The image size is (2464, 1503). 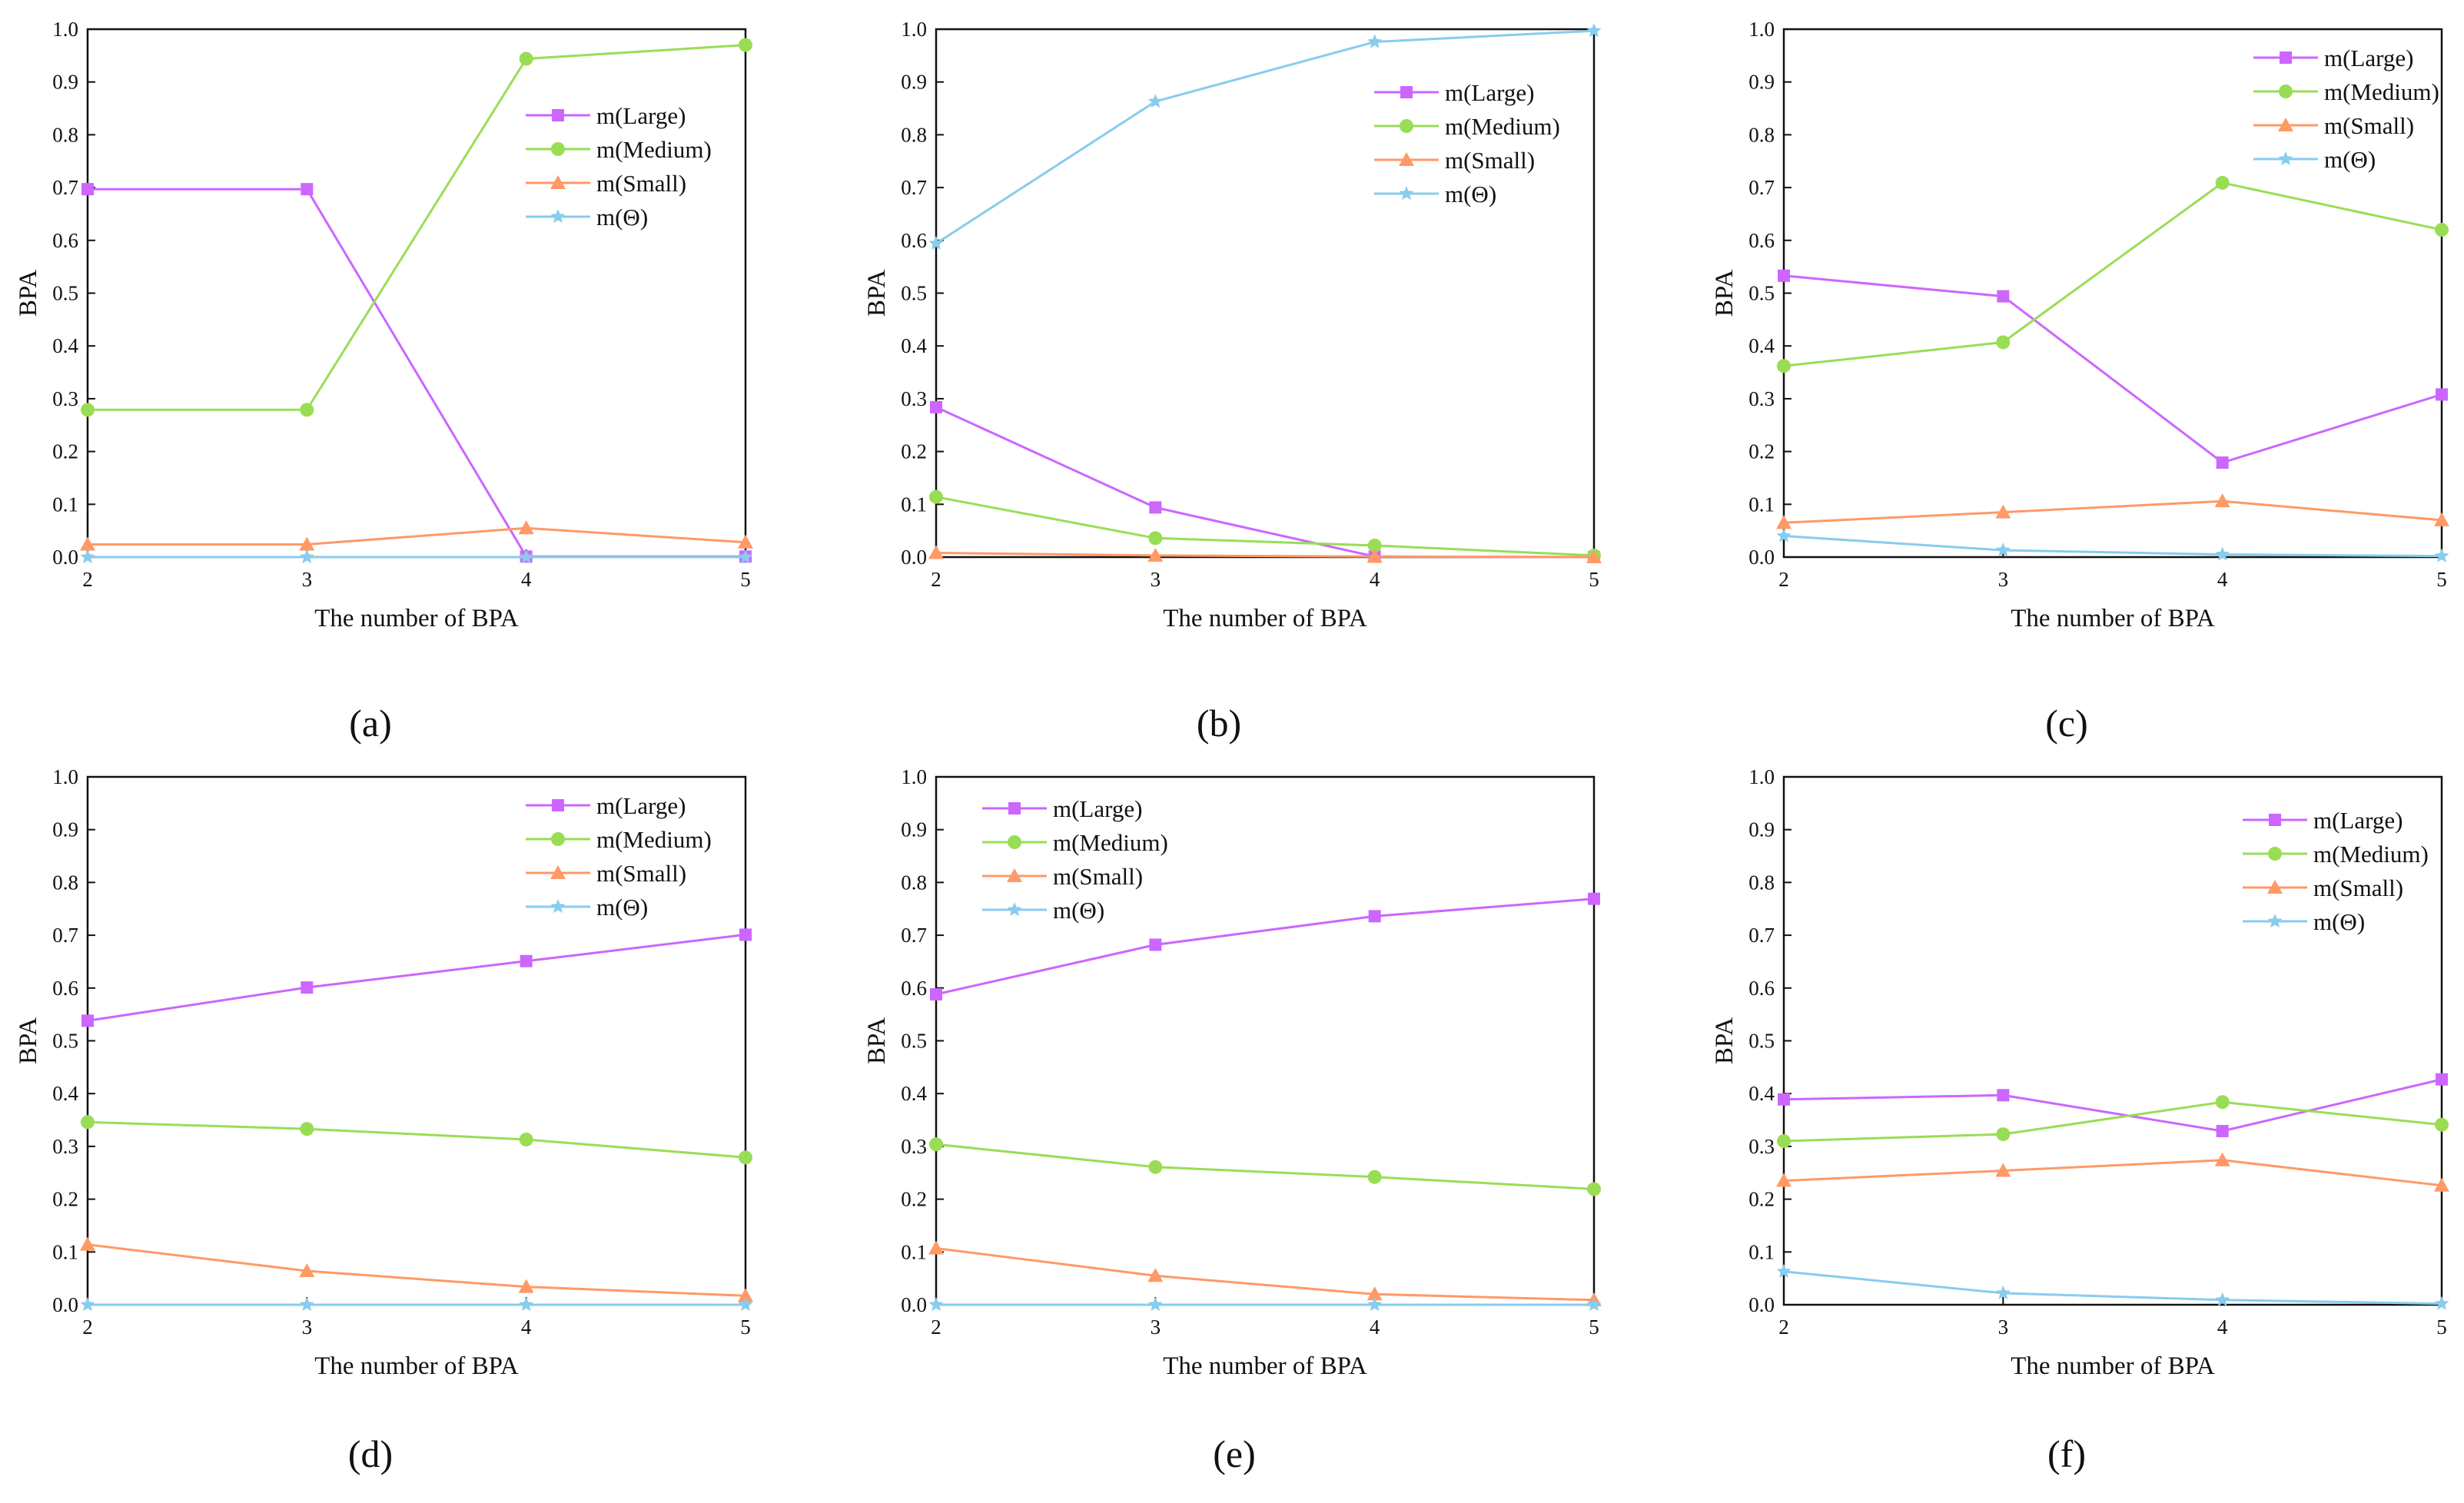 What do you see at coordinates (526, 1327) in the screenshot?
I see `x-tick-label: 4` at bounding box center [526, 1327].